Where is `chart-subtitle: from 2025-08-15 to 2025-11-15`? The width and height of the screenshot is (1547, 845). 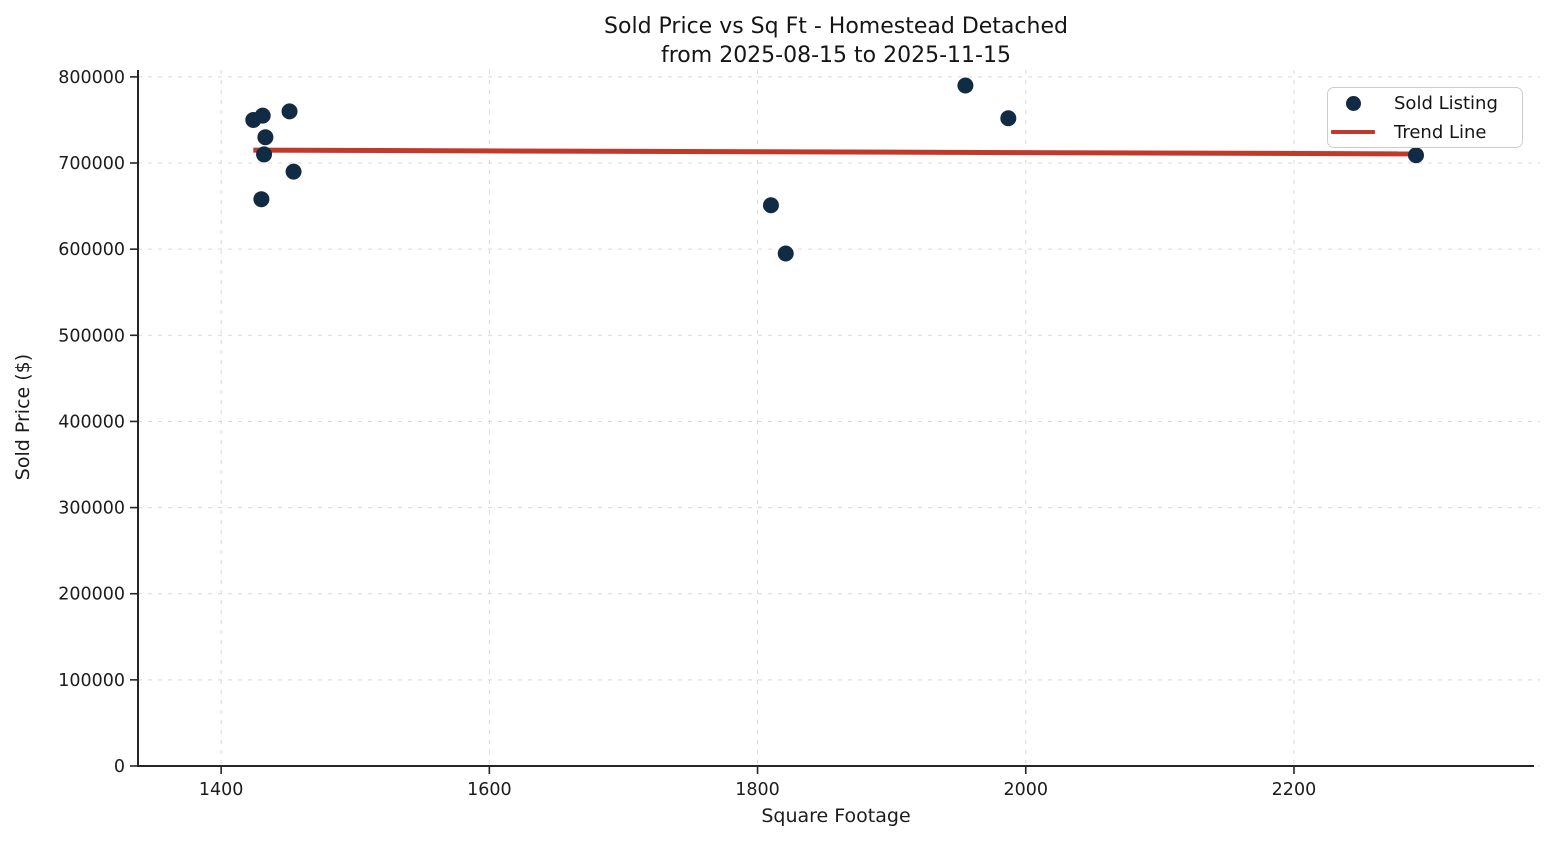 chart-subtitle: from 2025-08-15 to 2025-11-15 is located at coordinates (836, 55).